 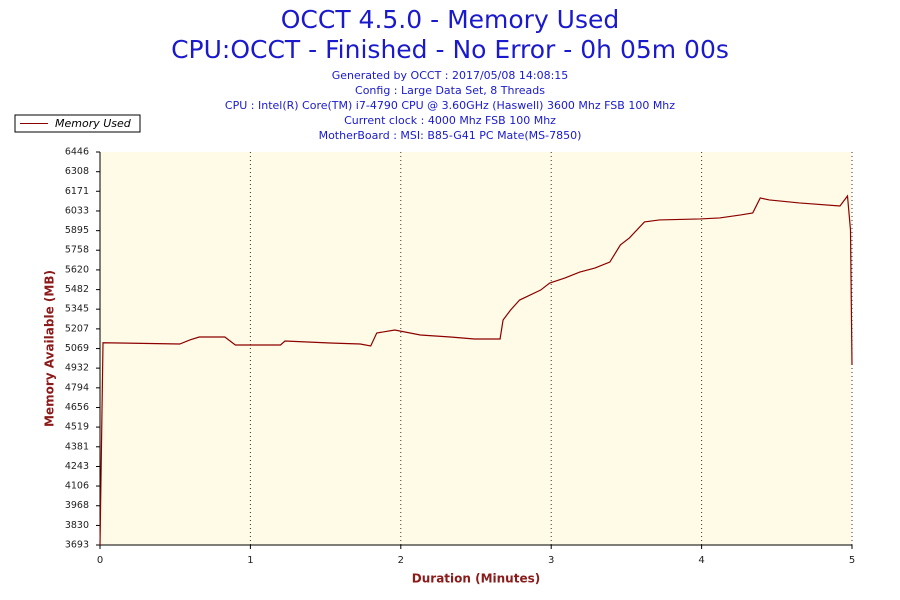 I want to click on y-tick-label: 6171, so click(x=77, y=191).